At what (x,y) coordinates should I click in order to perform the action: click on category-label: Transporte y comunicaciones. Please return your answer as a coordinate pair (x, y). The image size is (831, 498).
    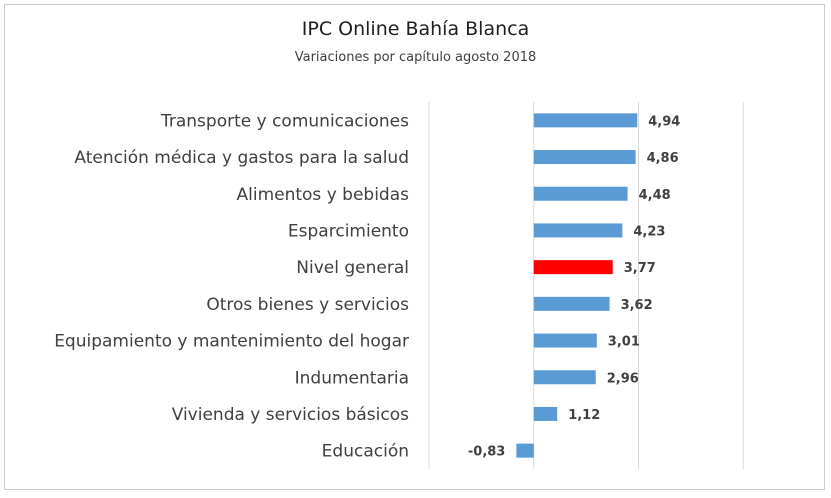
    Looking at the image, I should click on (284, 121).